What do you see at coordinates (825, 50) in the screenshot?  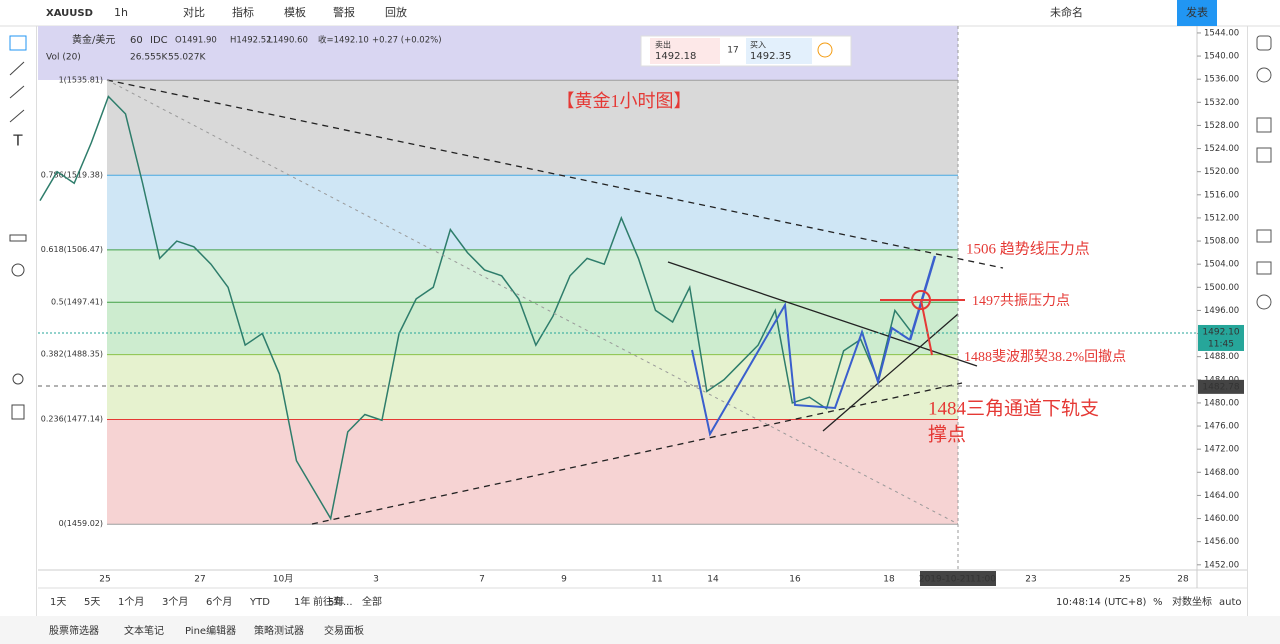 I see `info-icon` at bounding box center [825, 50].